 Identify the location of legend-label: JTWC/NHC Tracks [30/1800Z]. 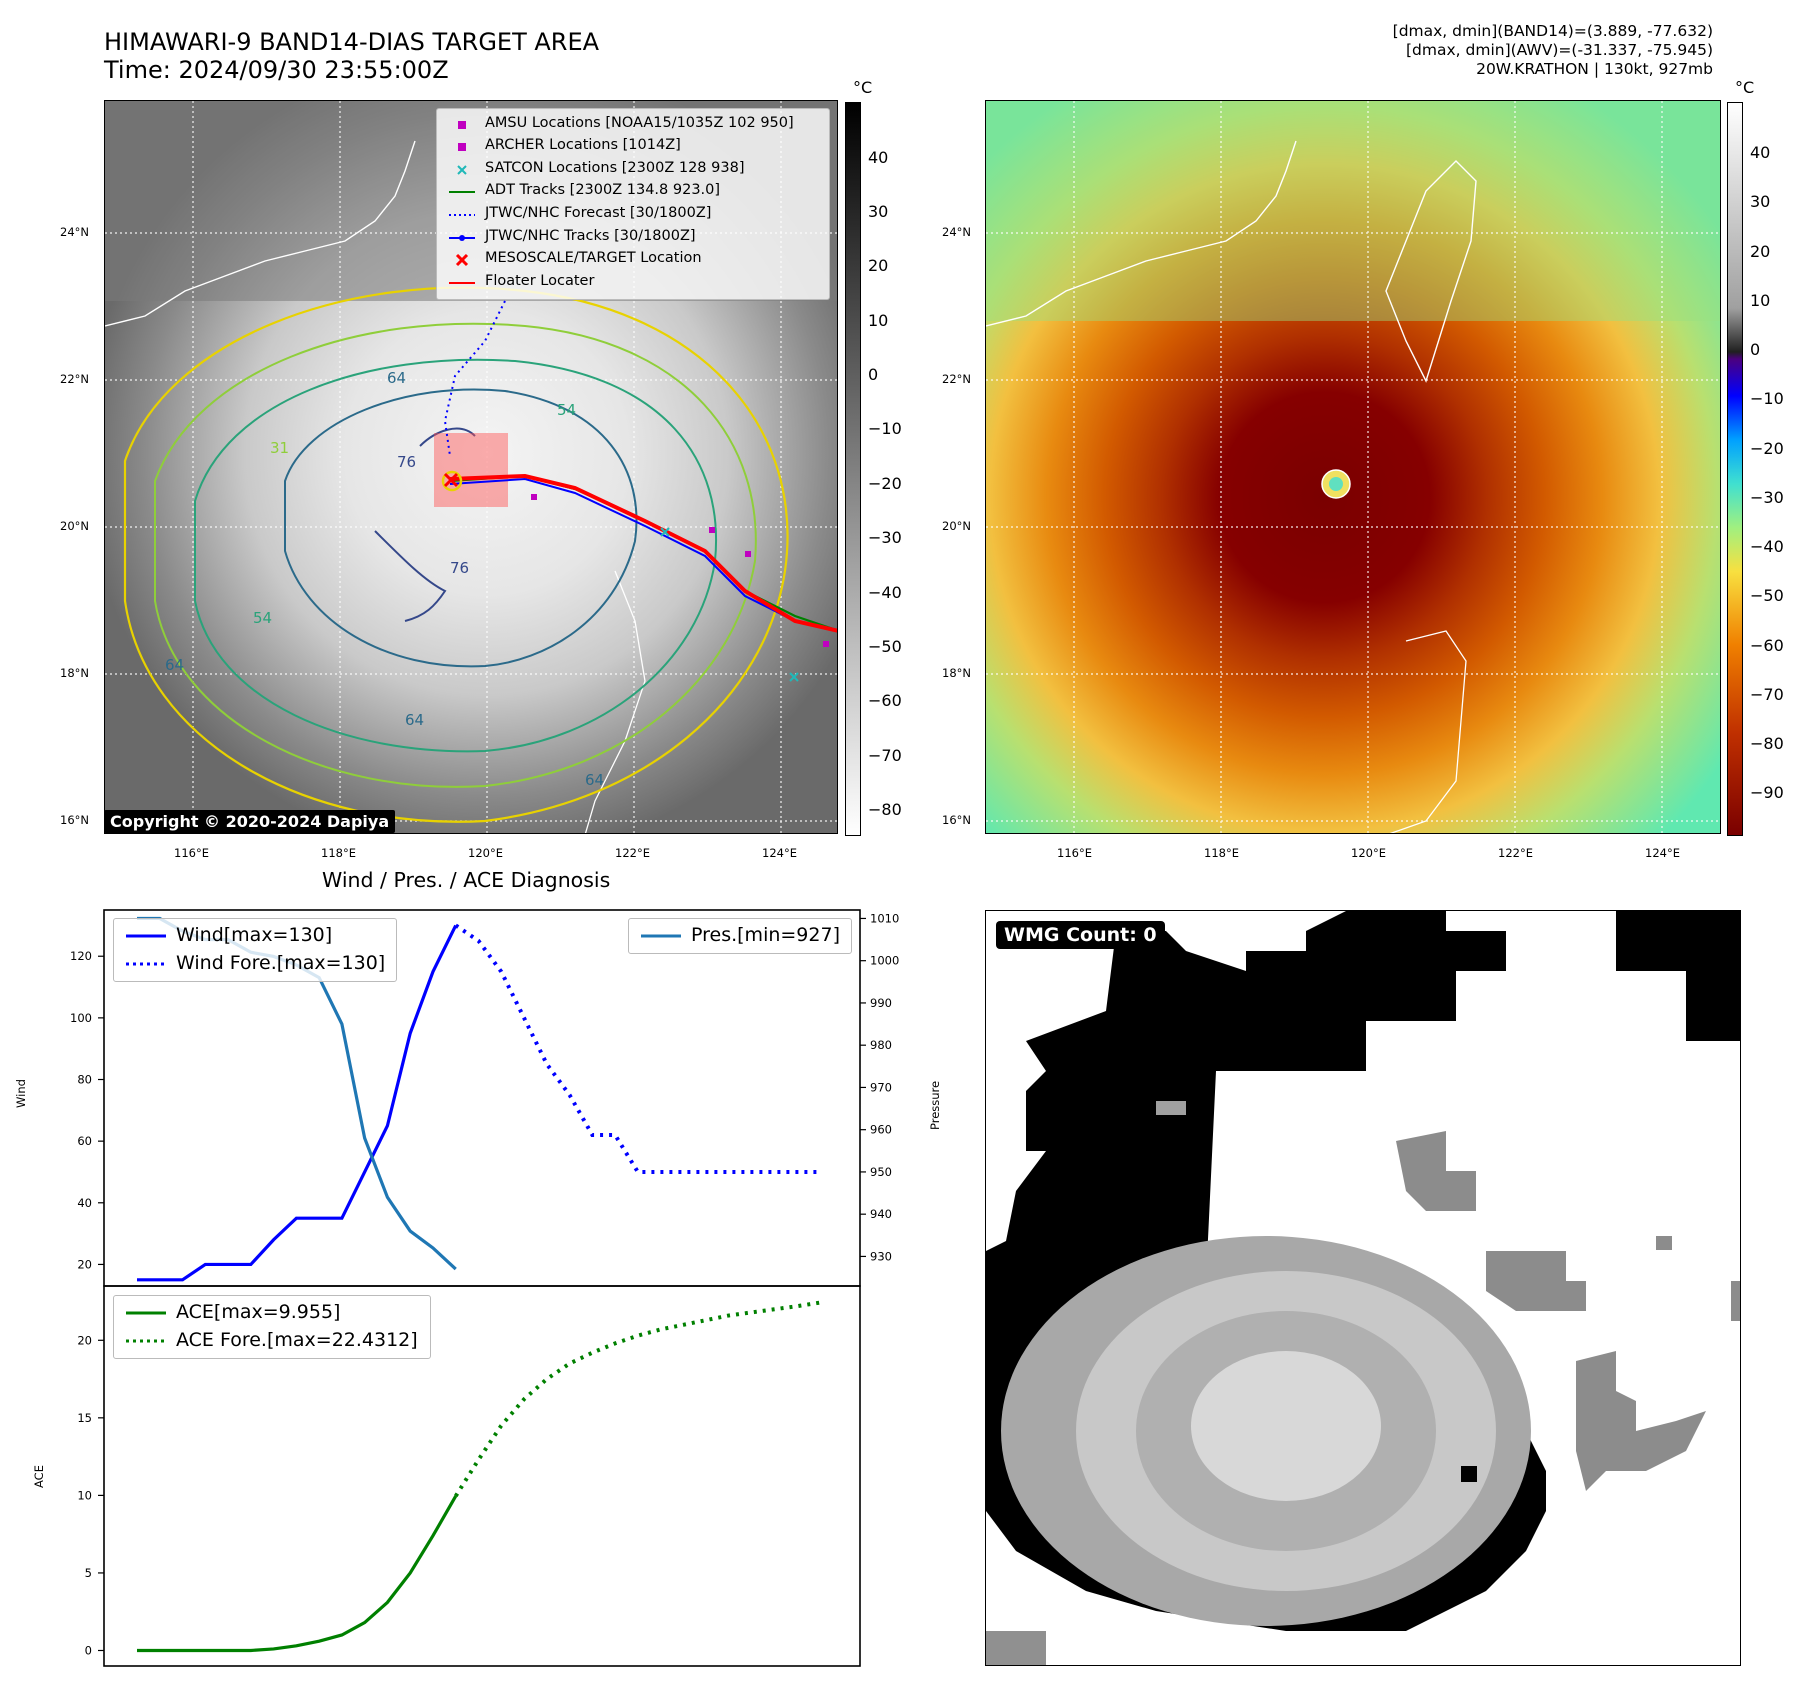
(590, 236).